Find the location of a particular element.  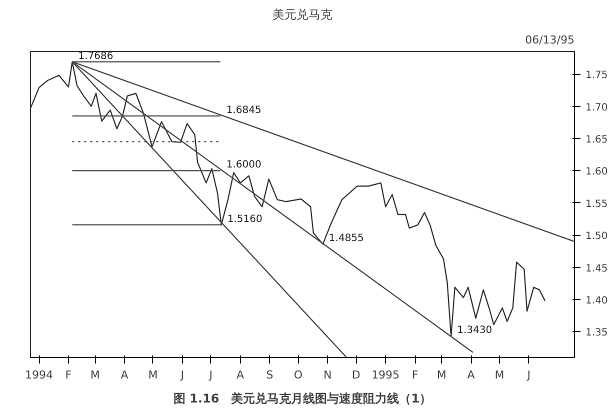

x-tick-label: S is located at coordinates (270, 375).